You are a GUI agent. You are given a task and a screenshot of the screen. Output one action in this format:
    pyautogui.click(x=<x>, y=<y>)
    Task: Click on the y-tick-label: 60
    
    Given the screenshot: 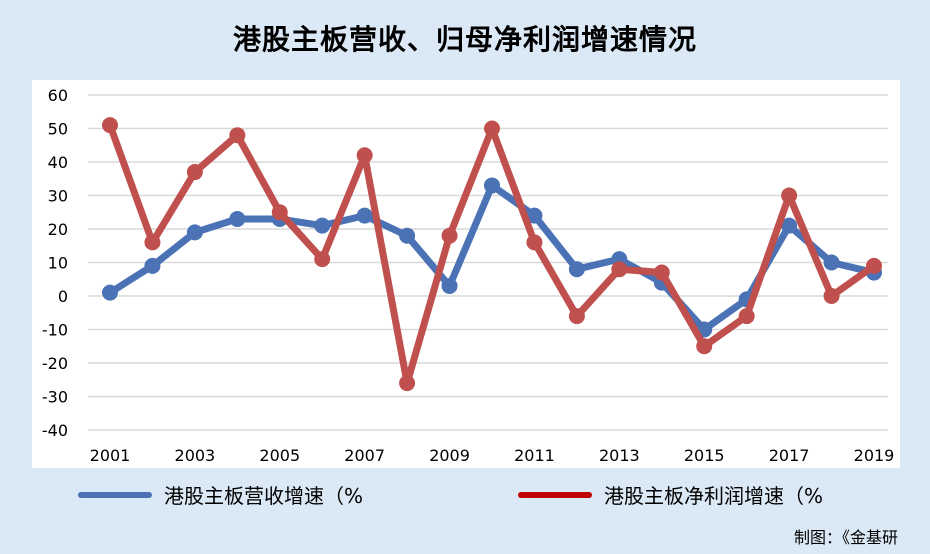 What is the action you would take?
    pyautogui.click(x=58, y=95)
    